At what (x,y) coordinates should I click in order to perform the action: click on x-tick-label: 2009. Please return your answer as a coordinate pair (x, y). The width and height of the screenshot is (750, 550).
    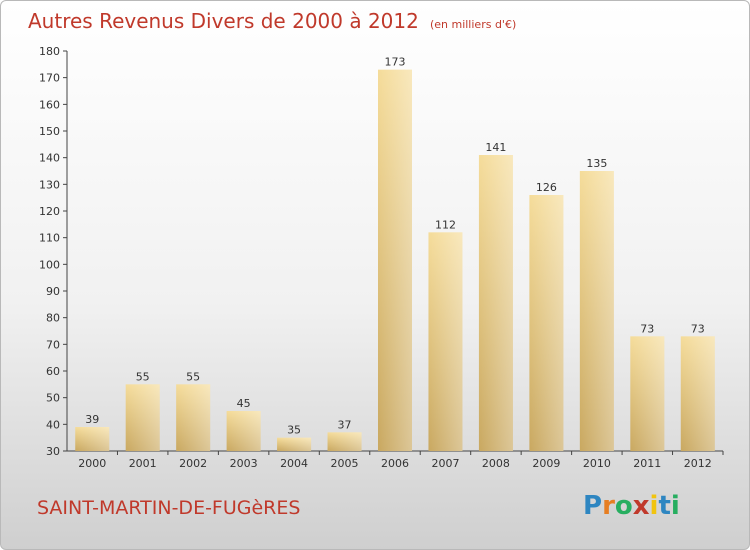
    Looking at the image, I should click on (546, 463).